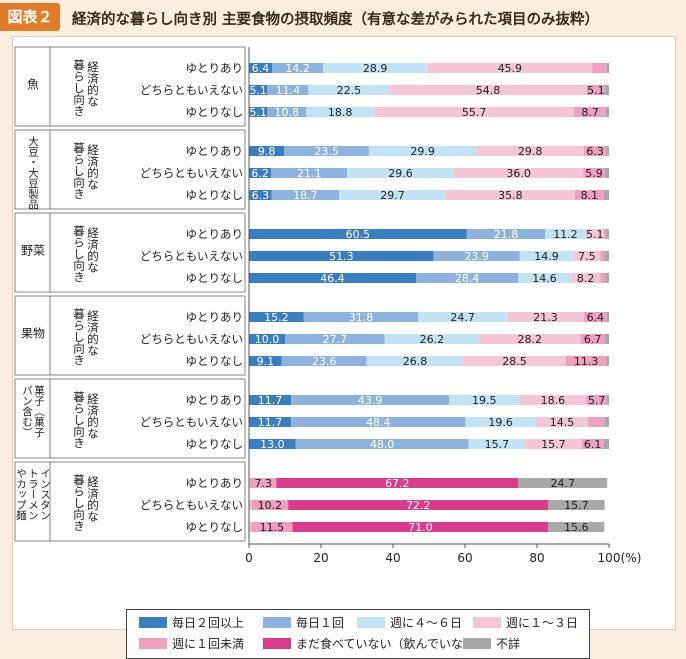 The image size is (686, 659). Describe the element at coordinates (464, 558) in the screenshot. I see `x-tick-label: 60` at that location.